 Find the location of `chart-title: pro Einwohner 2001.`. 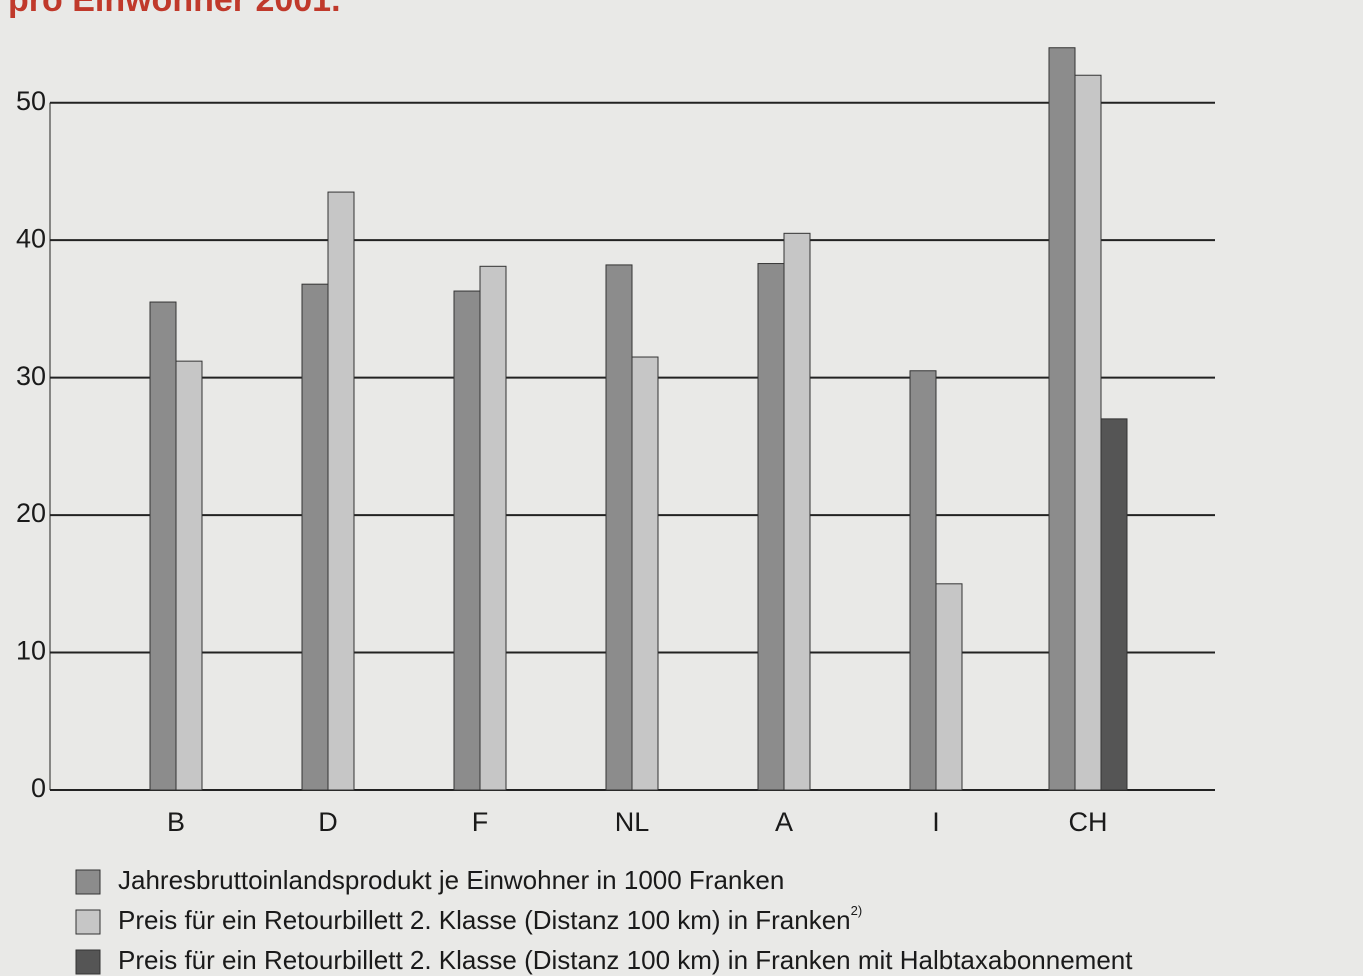

chart-title: pro Einwohner 2001. is located at coordinates (174, 9).